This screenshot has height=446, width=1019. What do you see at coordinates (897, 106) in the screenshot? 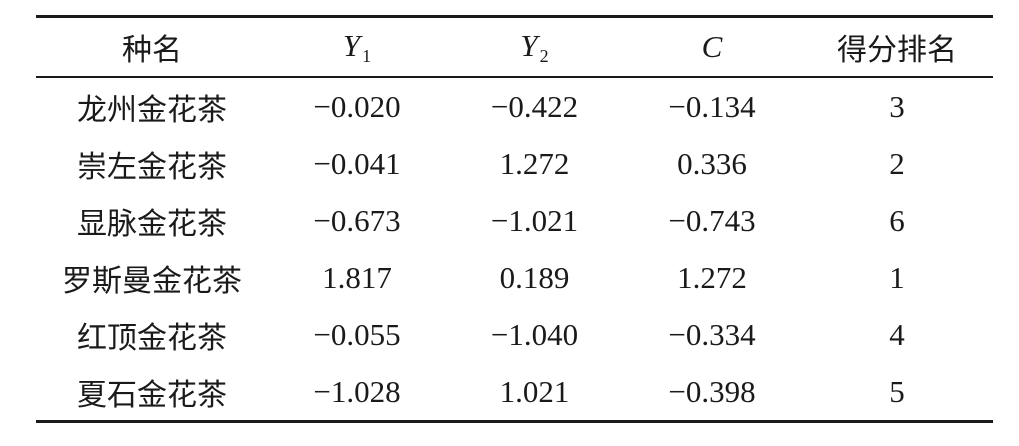
I see `cell-rank: 3` at bounding box center [897, 106].